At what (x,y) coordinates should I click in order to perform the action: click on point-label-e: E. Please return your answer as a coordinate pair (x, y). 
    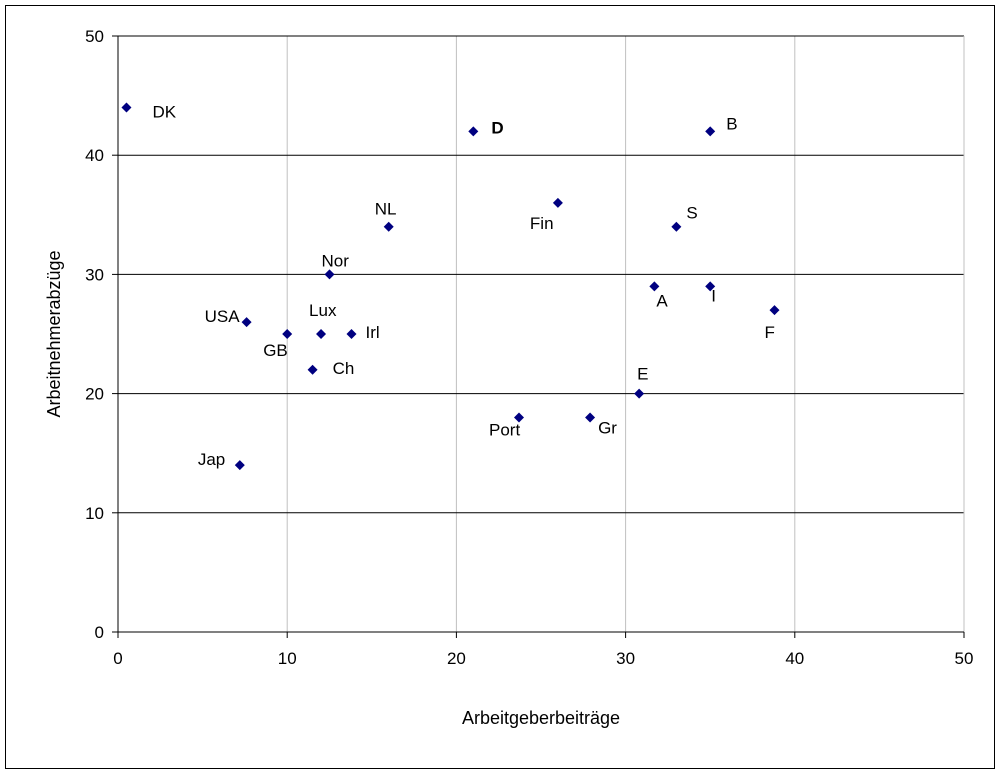
    Looking at the image, I should click on (642, 374).